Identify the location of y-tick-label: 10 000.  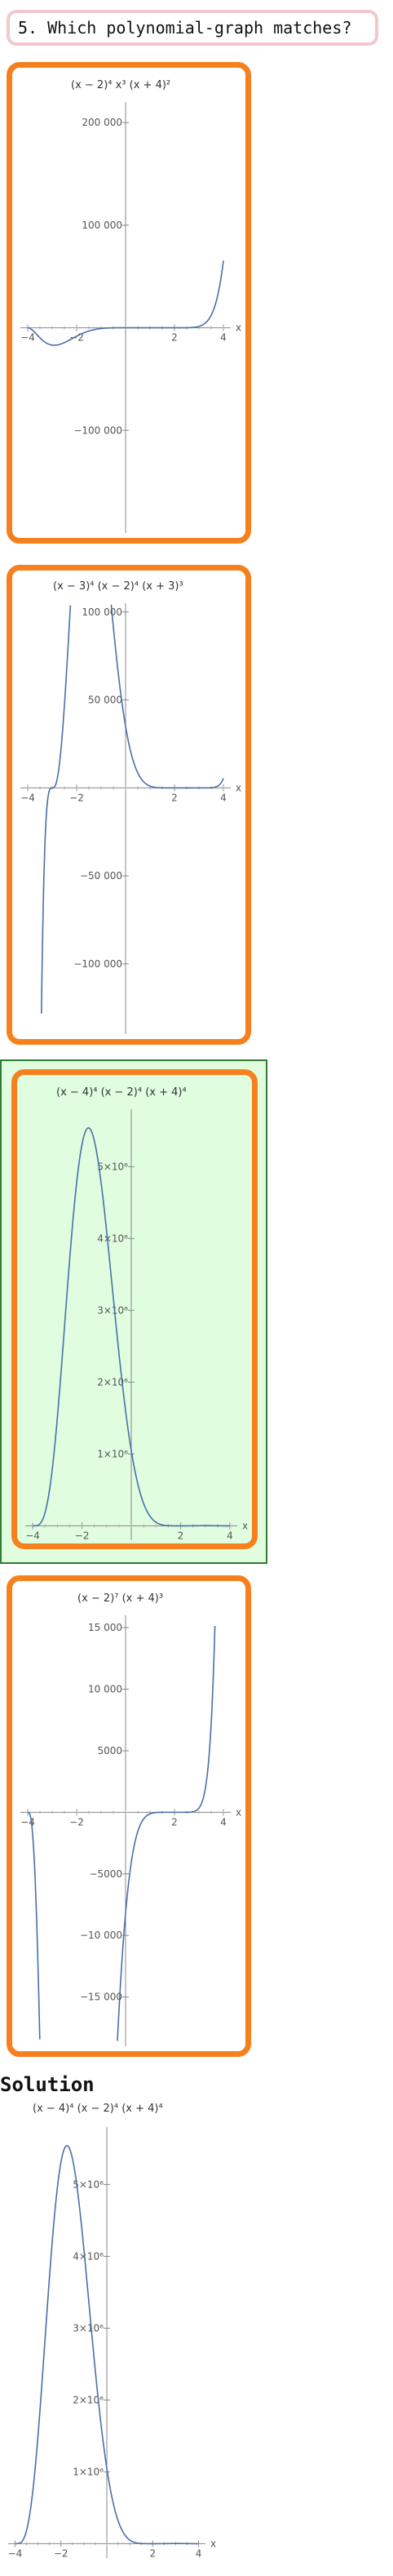
(105, 1689).